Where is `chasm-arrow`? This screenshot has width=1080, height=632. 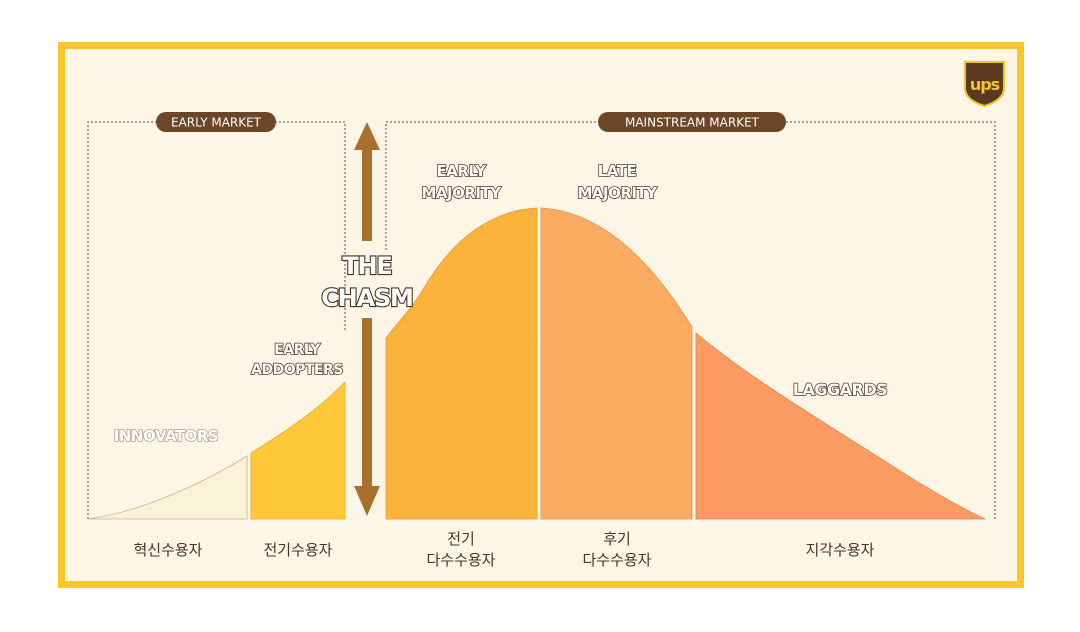 chasm-arrow is located at coordinates (367, 319).